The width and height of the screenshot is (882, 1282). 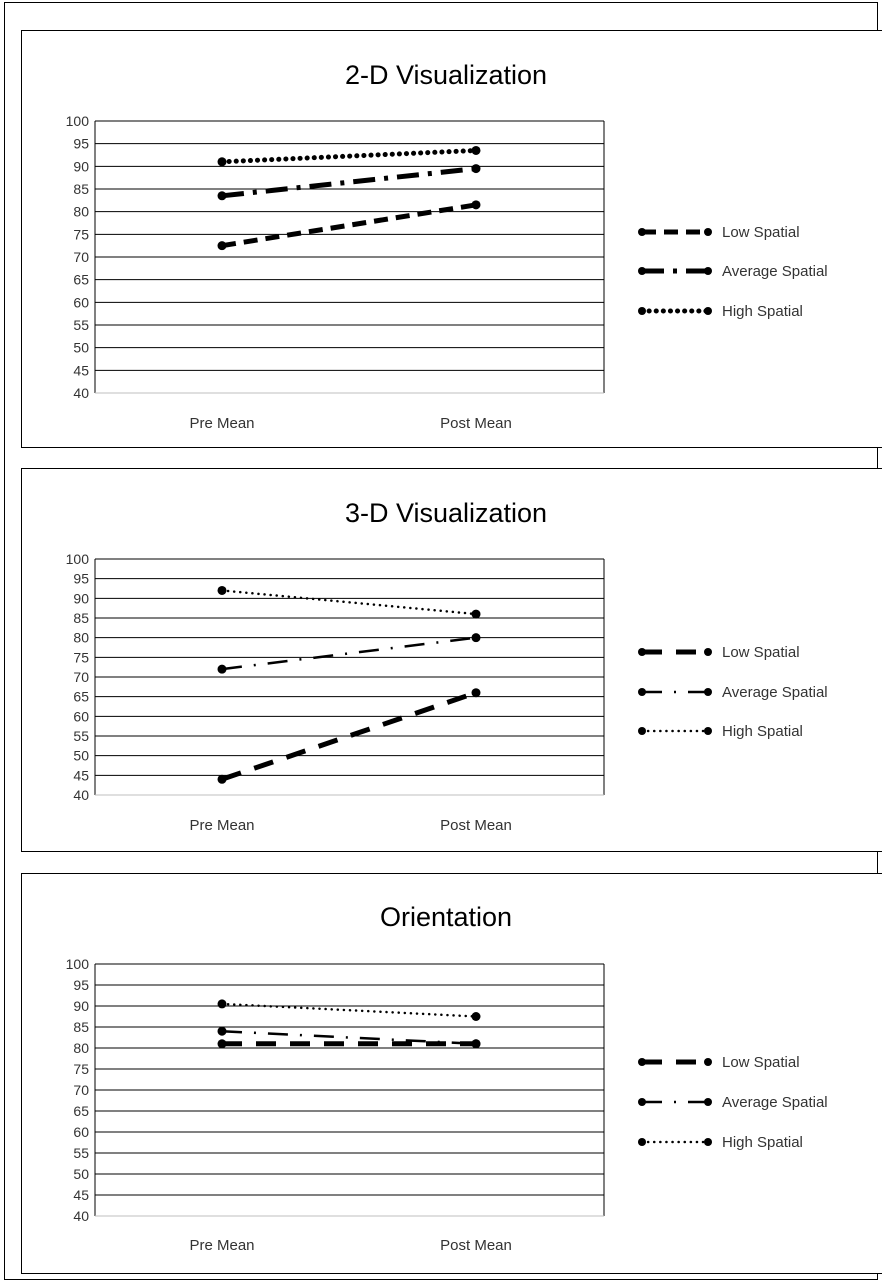 What do you see at coordinates (81, 1090) in the screenshot?
I see `y-tick-label: 70` at bounding box center [81, 1090].